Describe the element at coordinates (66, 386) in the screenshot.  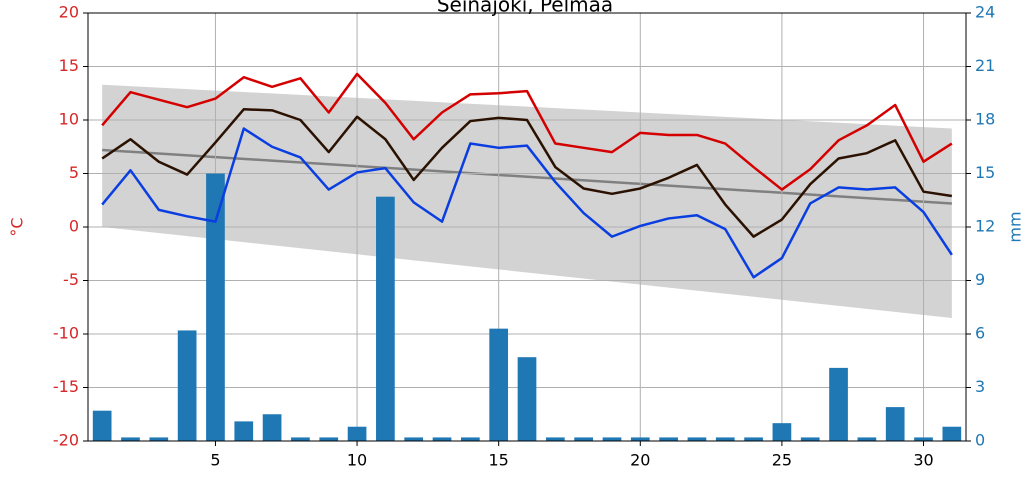
I see `y-tick-label: -15` at that location.